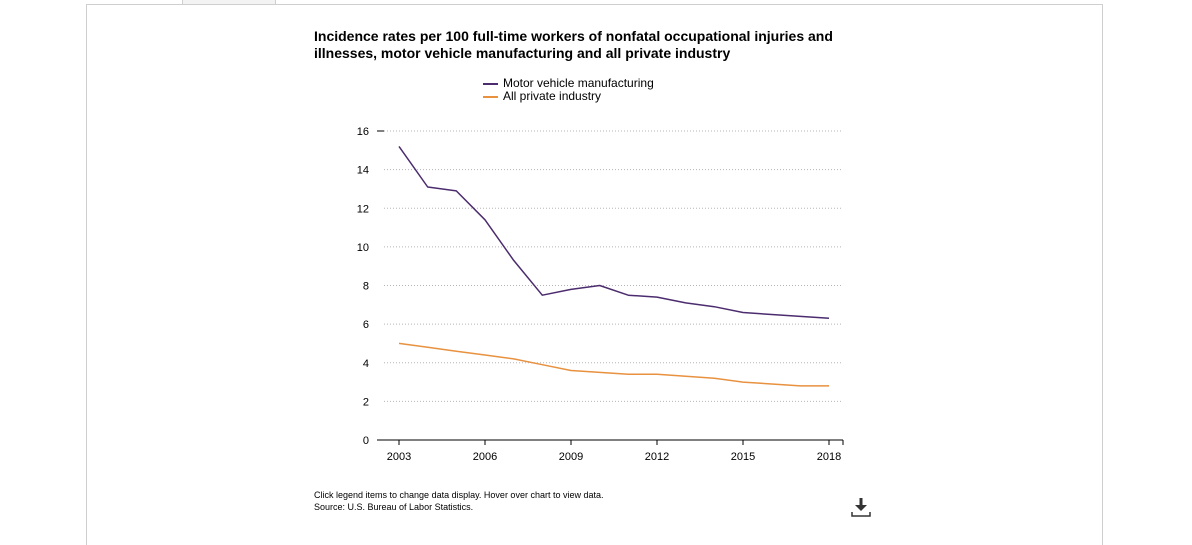 The image size is (1192, 545). Describe the element at coordinates (366, 402) in the screenshot. I see `y-tick-label: 2` at that location.